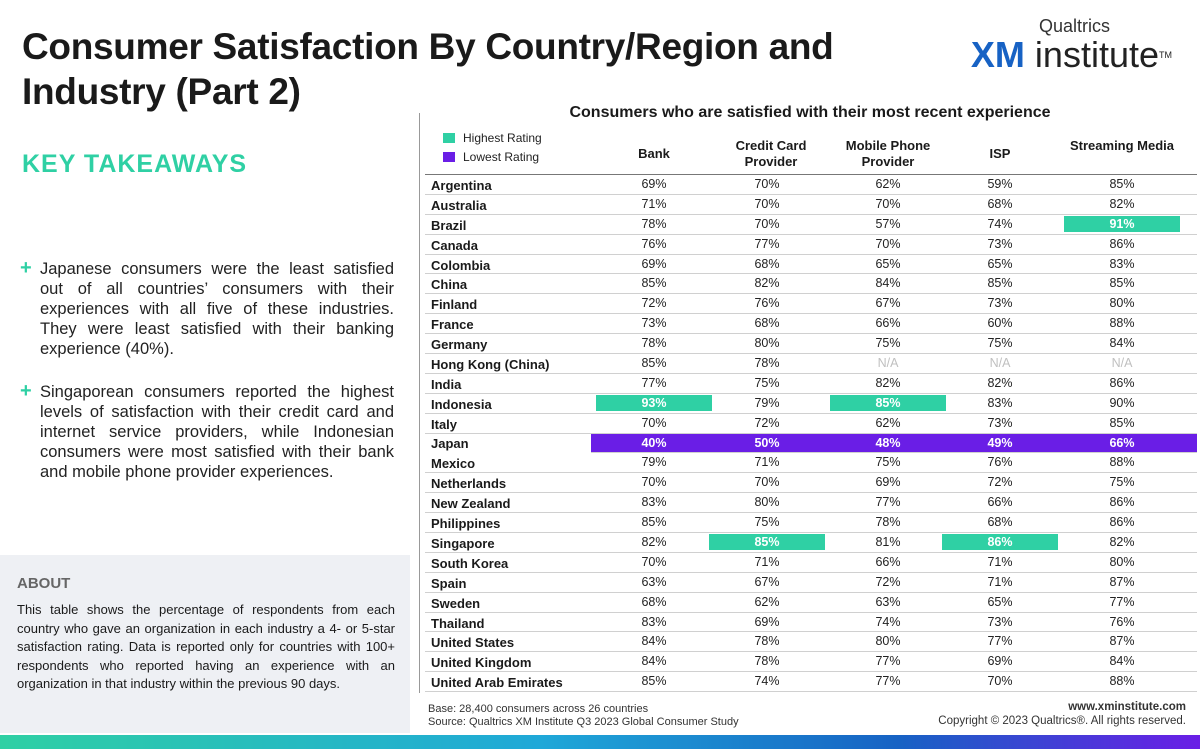 Image resolution: width=1200 pixels, height=749 pixels. I want to click on table-cell: 91%, so click(1122, 223).